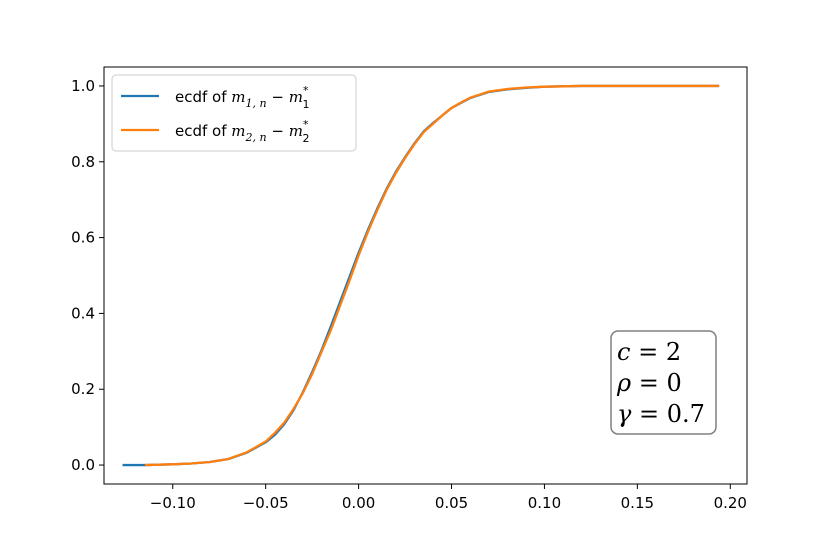 Image resolution: width=830 pixels, height=554 pixels. I want to click on x-tick-label: 0.10, so click(544, 503).